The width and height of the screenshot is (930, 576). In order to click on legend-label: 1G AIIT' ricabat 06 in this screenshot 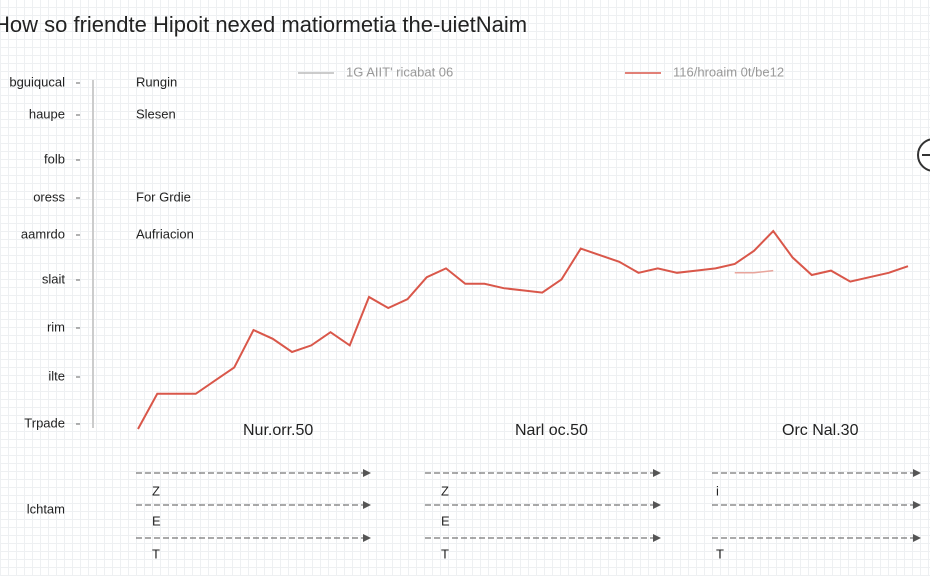, I will do `click(399, 71)`.